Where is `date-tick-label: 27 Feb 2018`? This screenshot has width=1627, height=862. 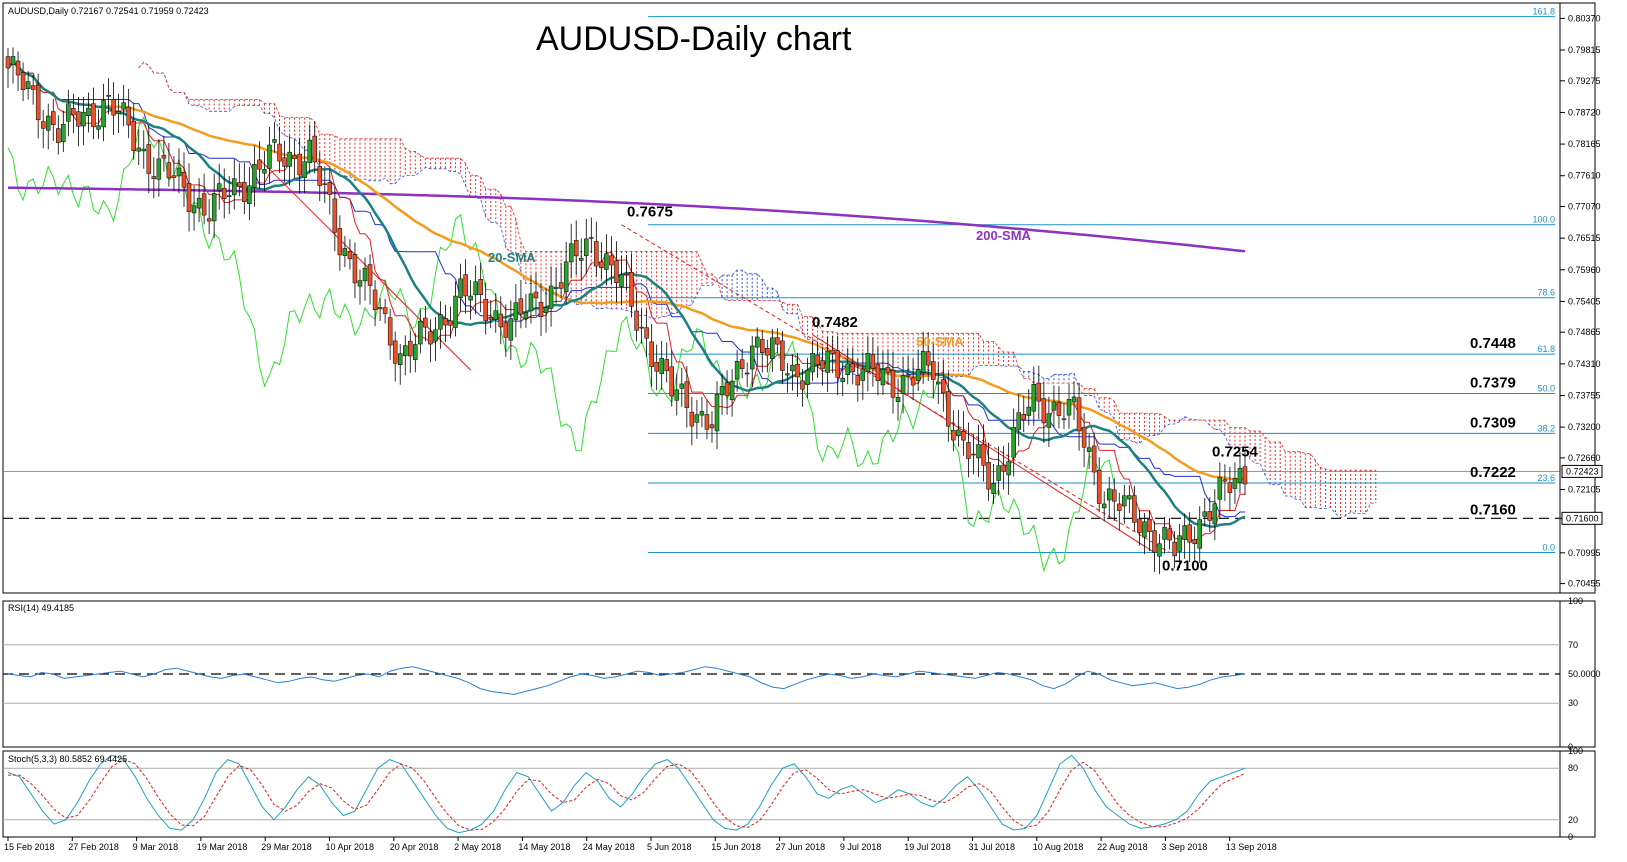 date-tick-label: 27 Feb 2018 is located at coordinates (93, 847).